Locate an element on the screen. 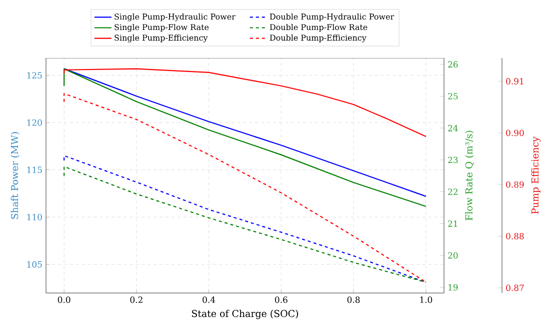  y-axis-title: Shaft Power (MW) is located at coordinates (15, 175).